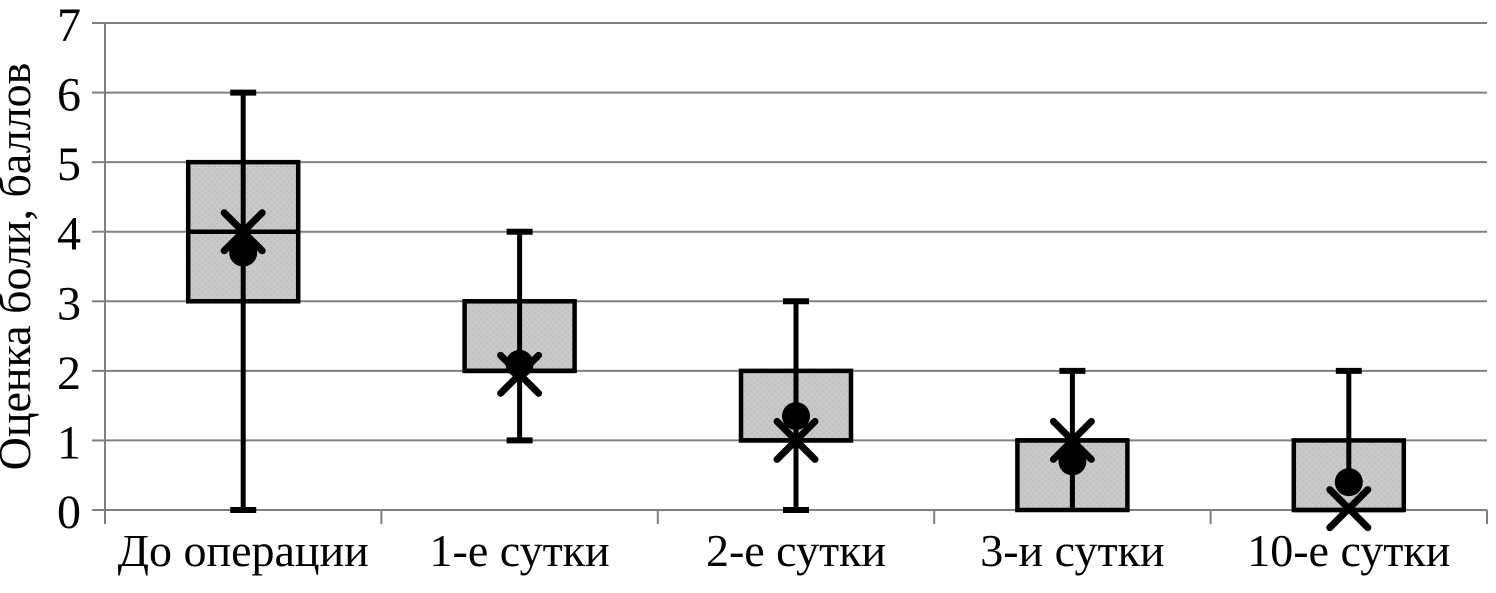 Image resolution: width=1496 pixels, height=593 pixels. What do you see at coordinates (796, 550) in the screenshot?
I see `x-axis-category-label: 2-е сутки` at bounding box center [796, 550].